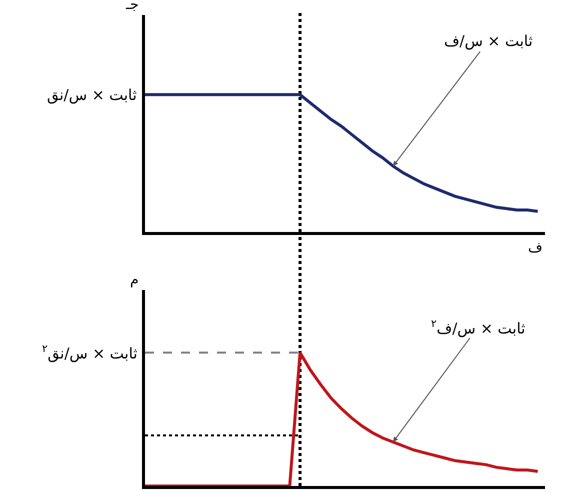 This screenshot has height=492, width=563. Describe the element at coordinates (132, 6) in the screenshot. I see `y-axis-title: جـ` at that location.